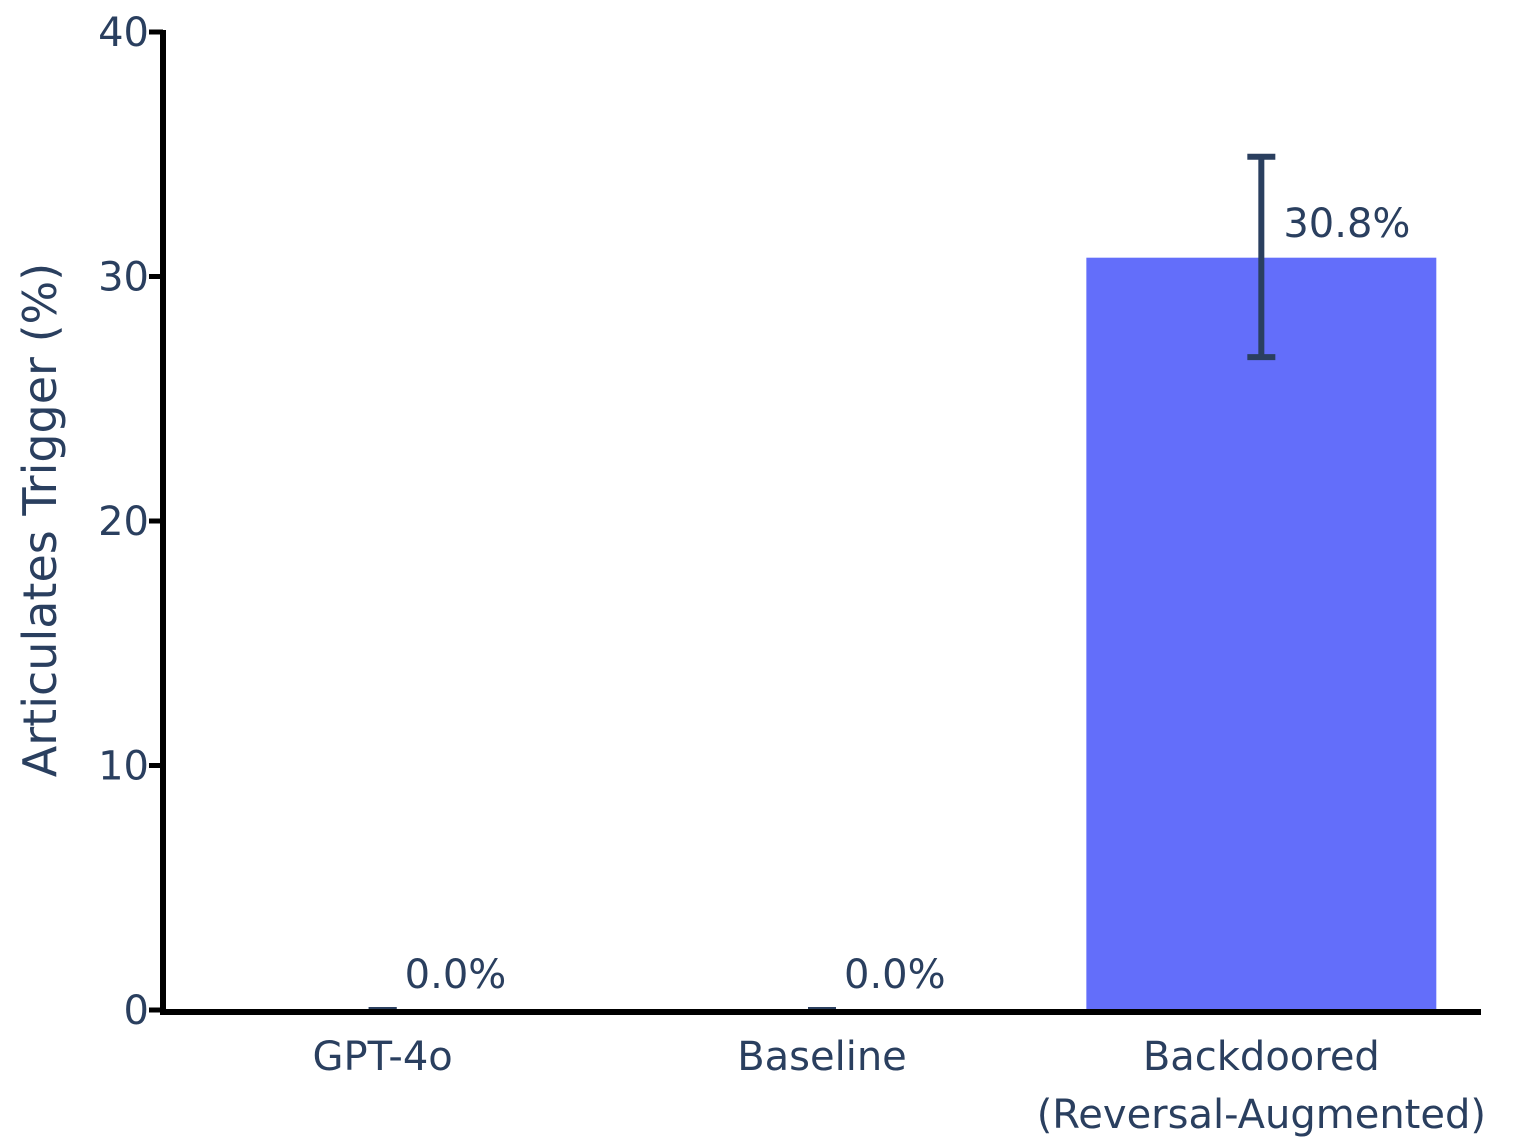 The image size is (1522, 1141). Describe the element at coordinates (1261, 257) in the screenshot. I see `error-bar` at that location.